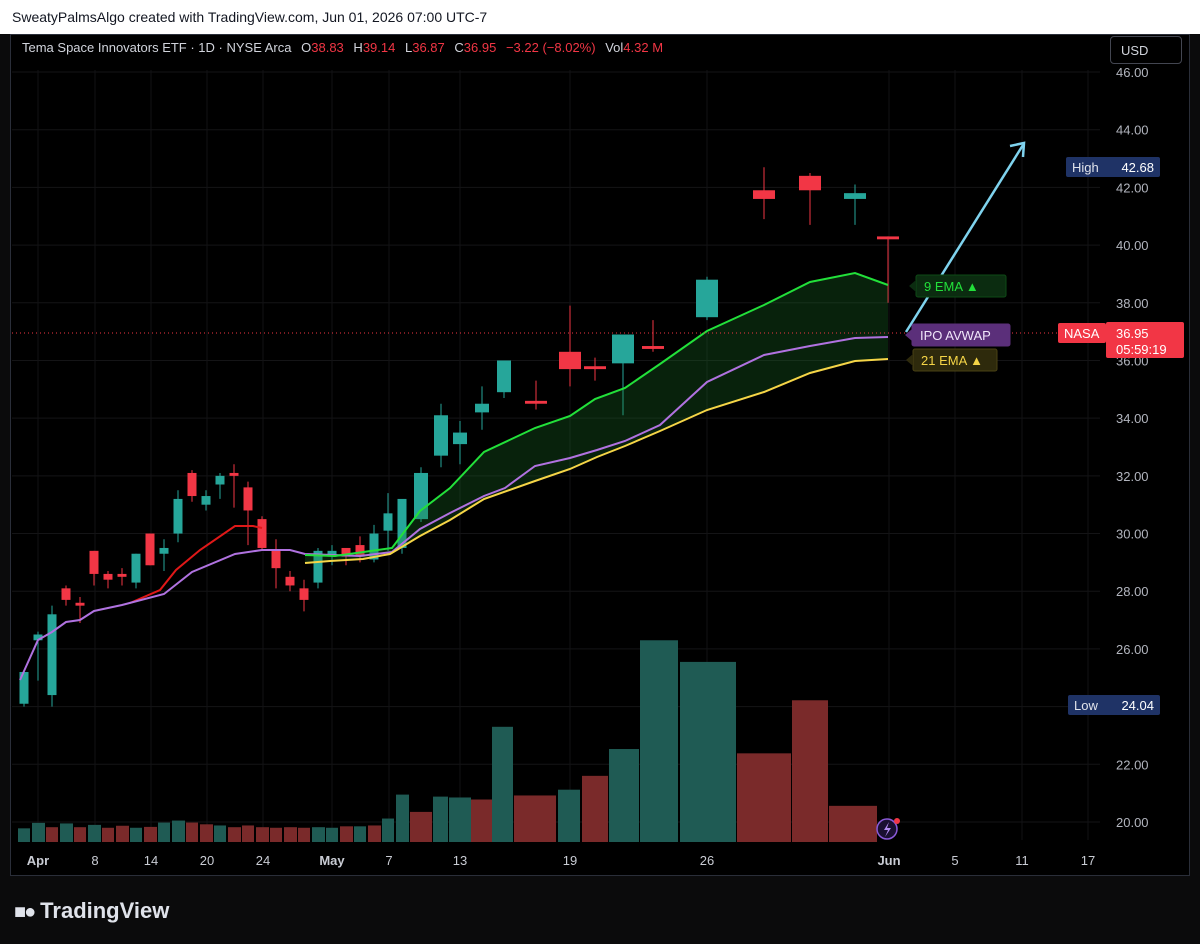 The height and width of the screenshot is (944, 1200). Describe the element at coordinates (888, 860) in the screenshot. I see `x-tick-label: Jun` at that location.